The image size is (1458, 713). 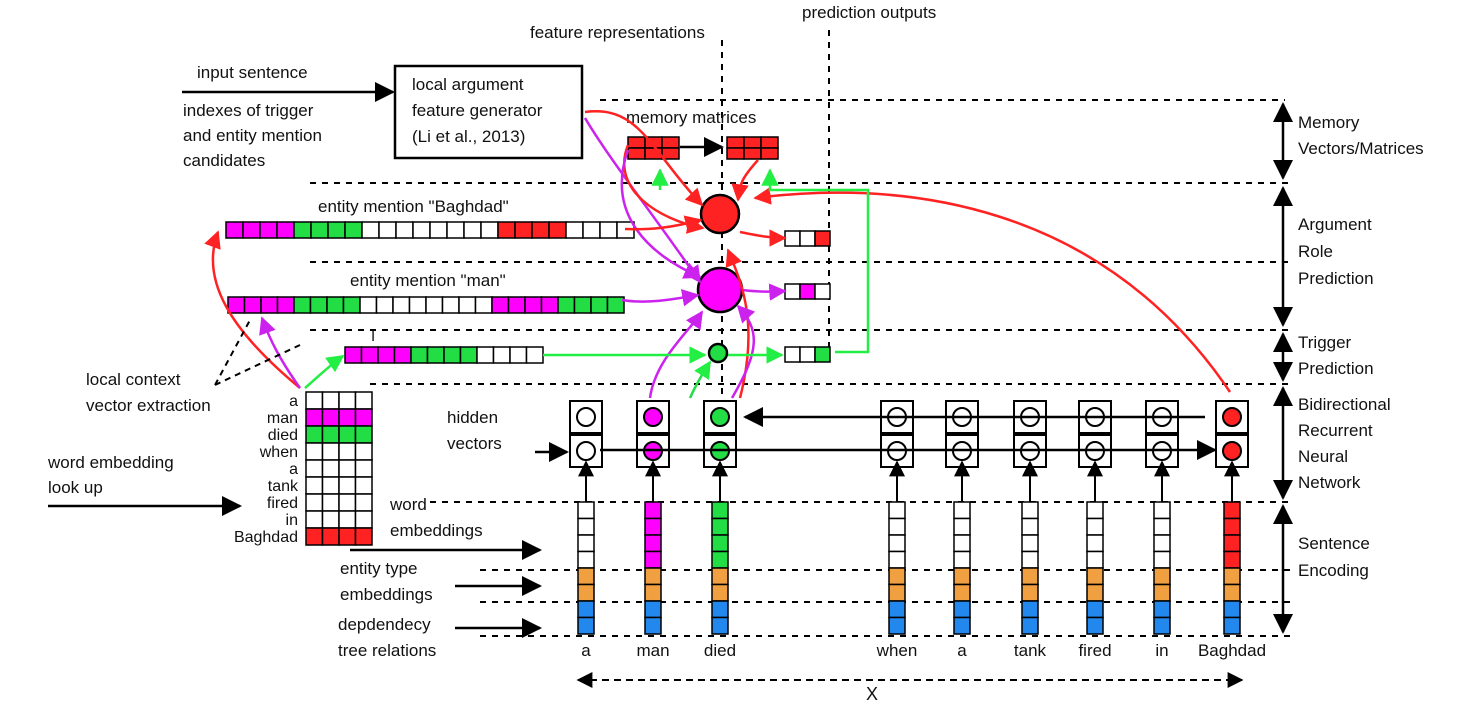 I want to click on lookup-word: a, so click(x=293, y=469).